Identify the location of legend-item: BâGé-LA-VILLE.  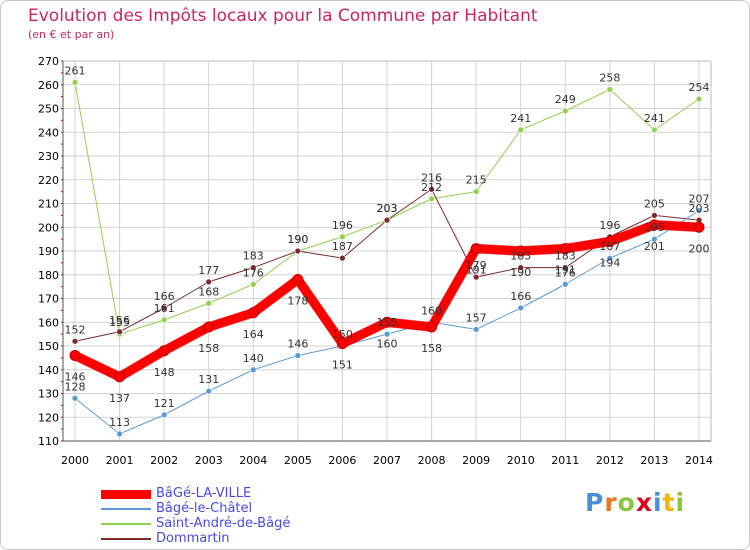
(231, 494).